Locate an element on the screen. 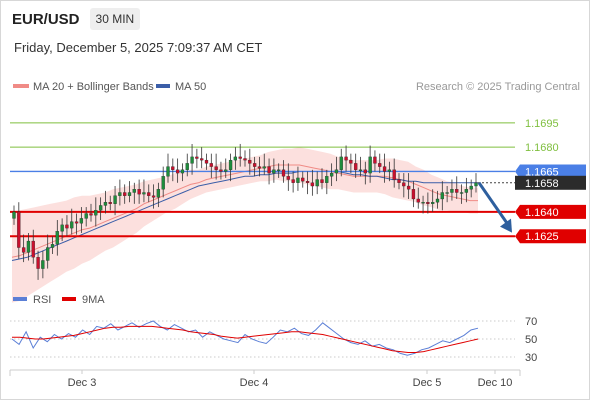 This screenshot has width=590, height=400. ma50-legend-swatch is located at coordinates (163, 86).